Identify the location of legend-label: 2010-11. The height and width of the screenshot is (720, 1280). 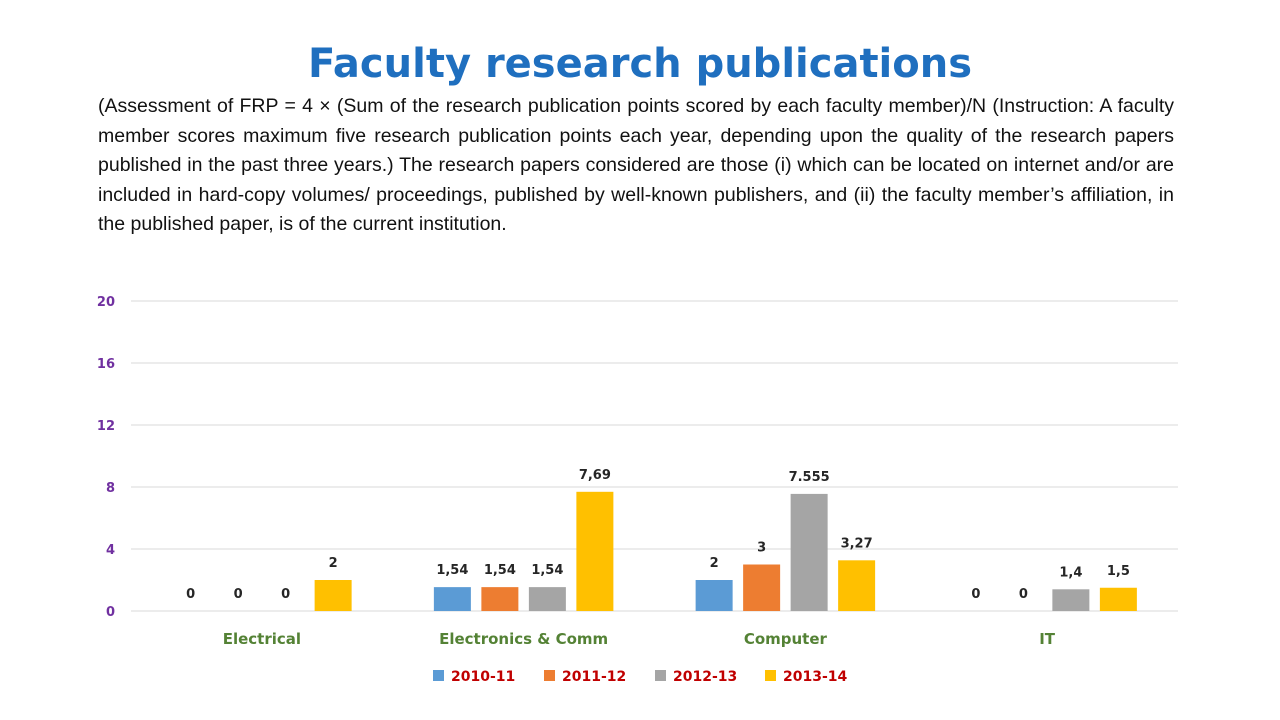
(483, 677).